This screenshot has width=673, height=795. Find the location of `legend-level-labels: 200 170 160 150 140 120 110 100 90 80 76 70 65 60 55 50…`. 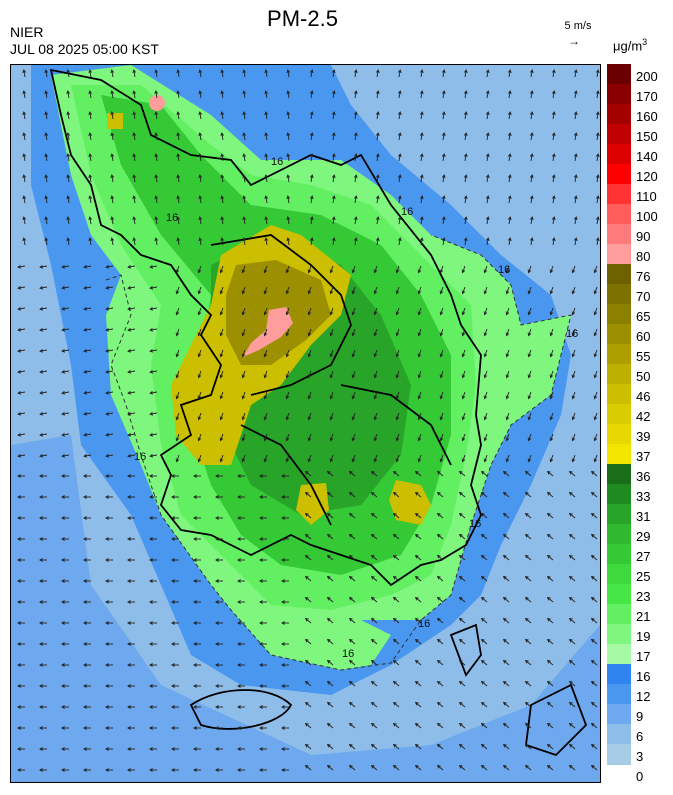

legend-level-labels: 200 170 160 150 140 120 110 100 90 80 76 70 65 60 55 50… is located at coordinates (654, 424).